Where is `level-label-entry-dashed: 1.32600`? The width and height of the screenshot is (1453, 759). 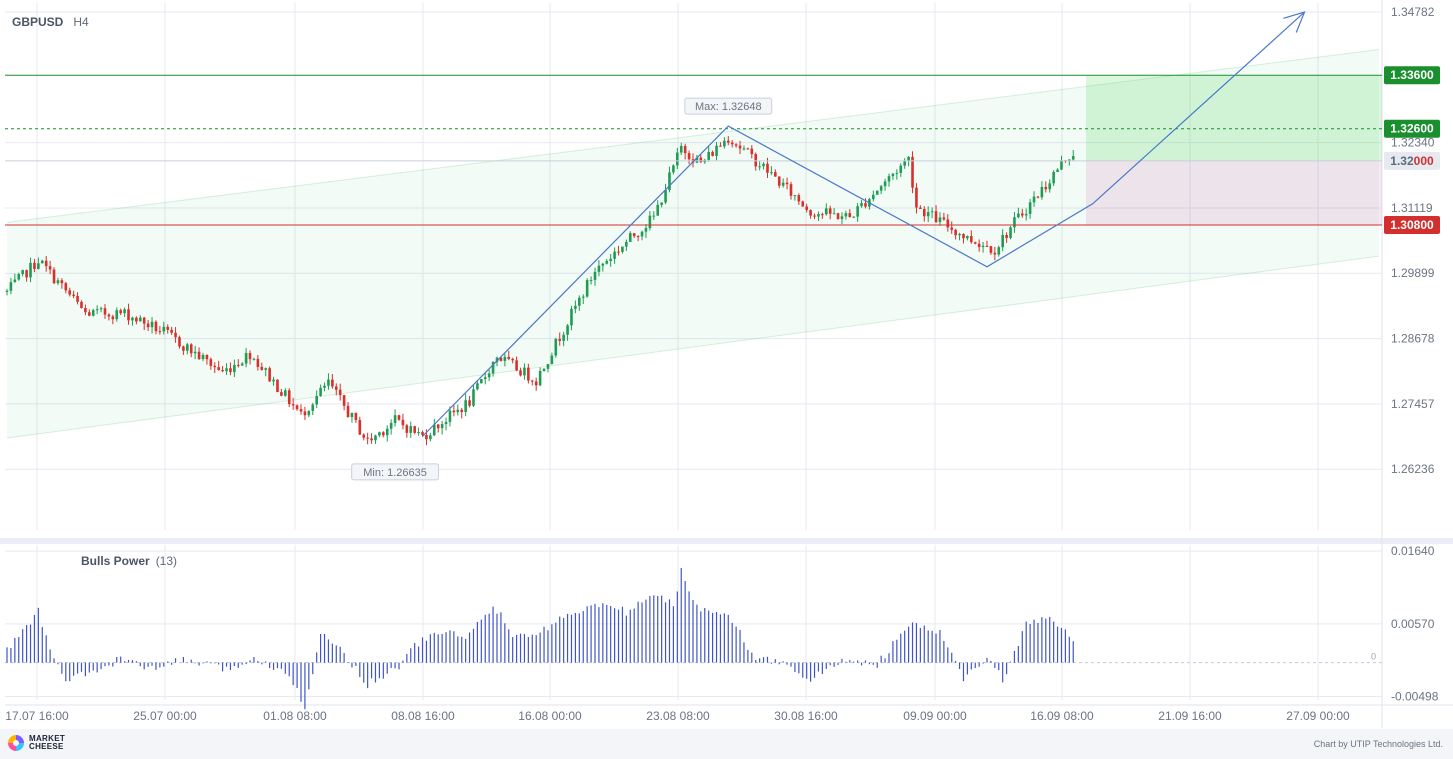 level-label-entry-dashed: 1.32600 is located at coordinates (1412, 129).